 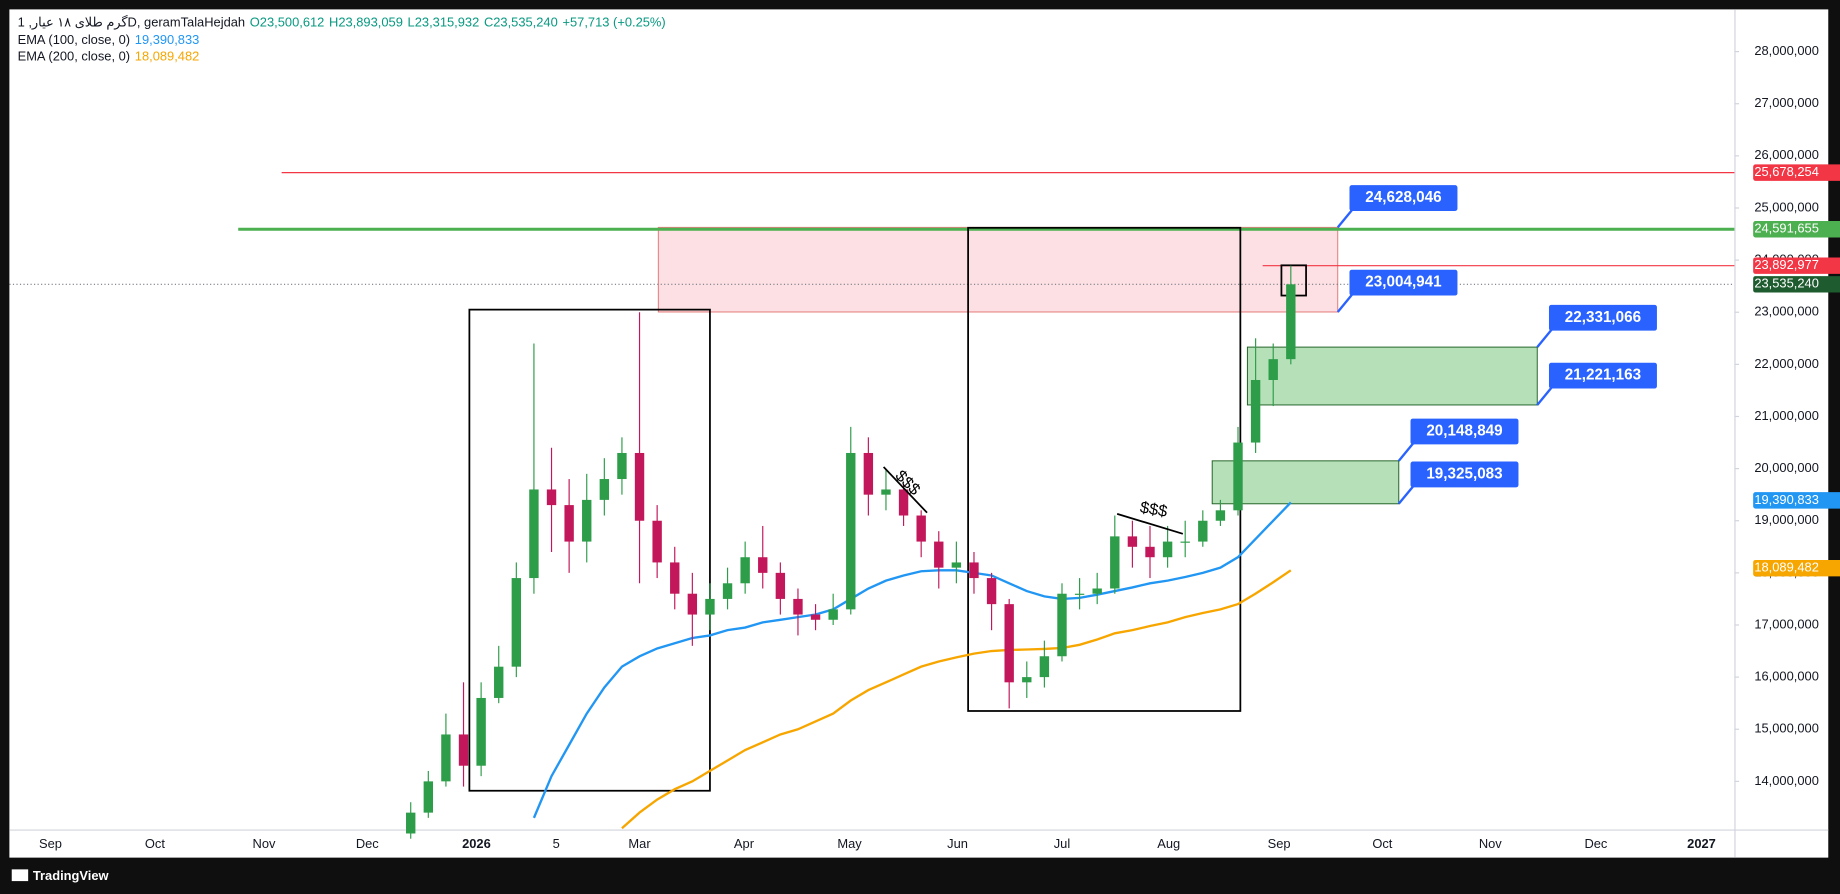 What do you see at coordinates (74, 56) in the screenshot?
I see `ema-name: EMA (200, close, 0)` at bounding box center [74, 56].